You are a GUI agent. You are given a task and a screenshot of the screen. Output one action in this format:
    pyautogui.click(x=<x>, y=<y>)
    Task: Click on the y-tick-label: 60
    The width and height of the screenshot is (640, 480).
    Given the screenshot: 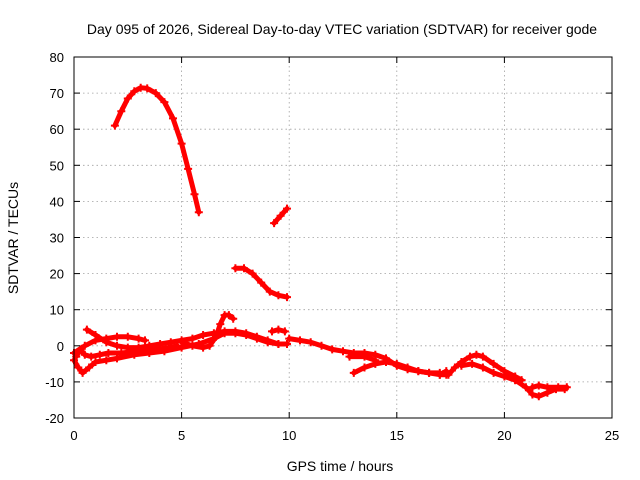 What is the action you would take?
    pyautogui.click(x=57, y=129)
    